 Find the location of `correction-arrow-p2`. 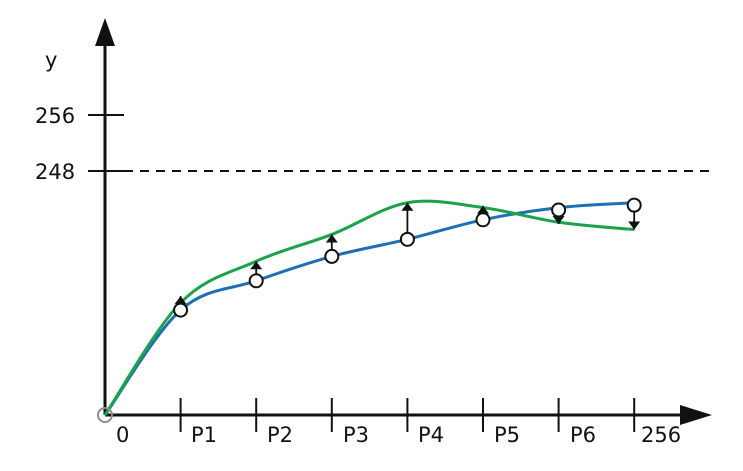

correction-arrow-p2 is located at coordinates (256, 268).